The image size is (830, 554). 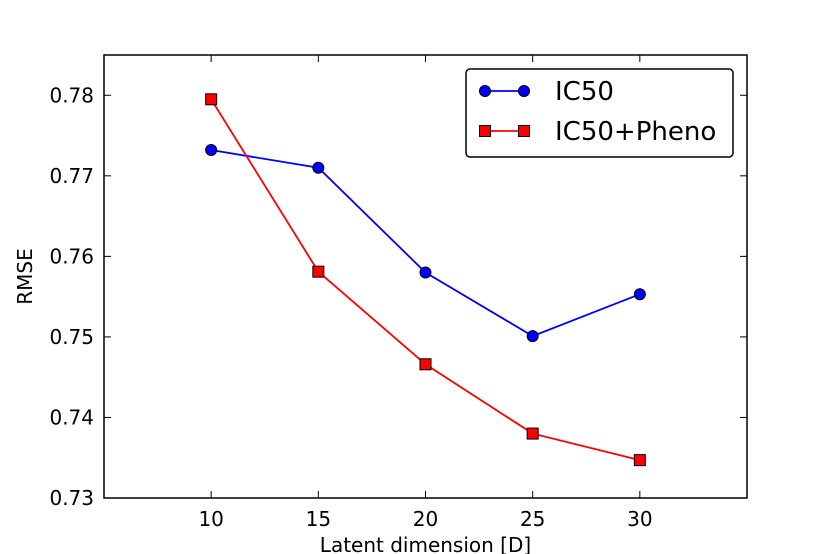 I want to click on x-axis-label: Latent dimension [D], so click(x=425, y=543).